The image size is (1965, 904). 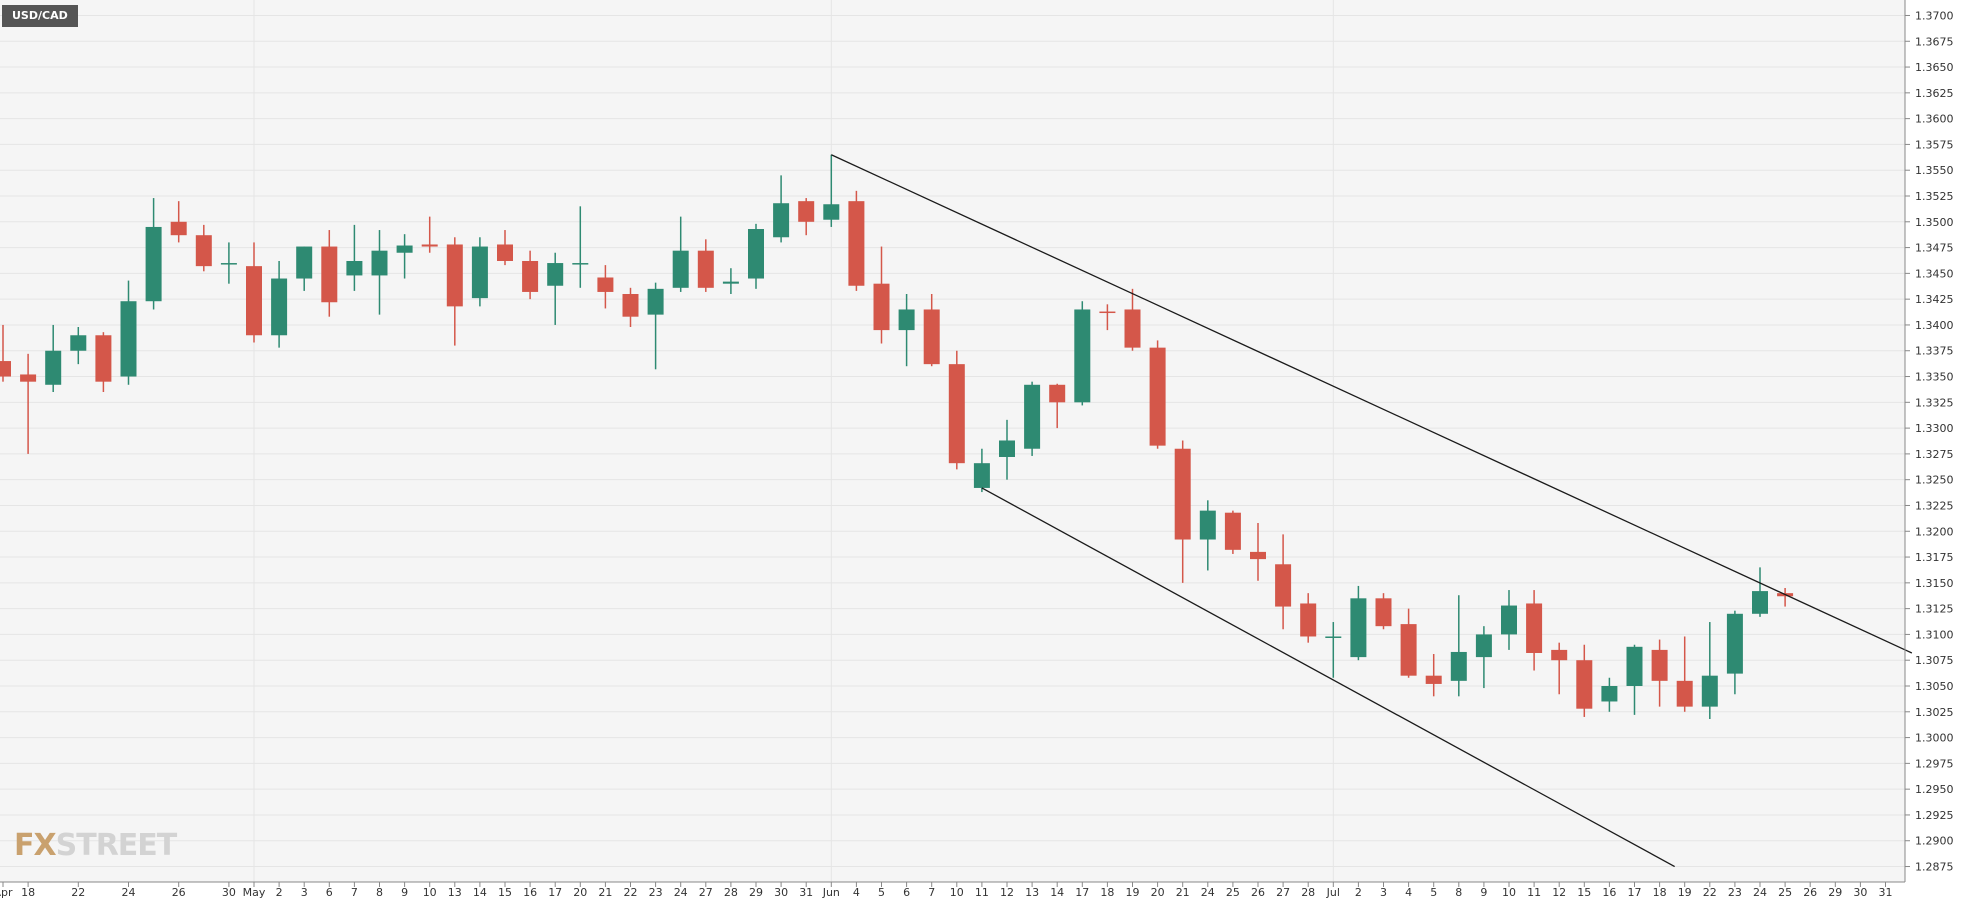 What do you see at coordinates (1934, 686) in the screenshot?
I see `y-tick-label: 1.3050` at bounding box center [1934, 686].